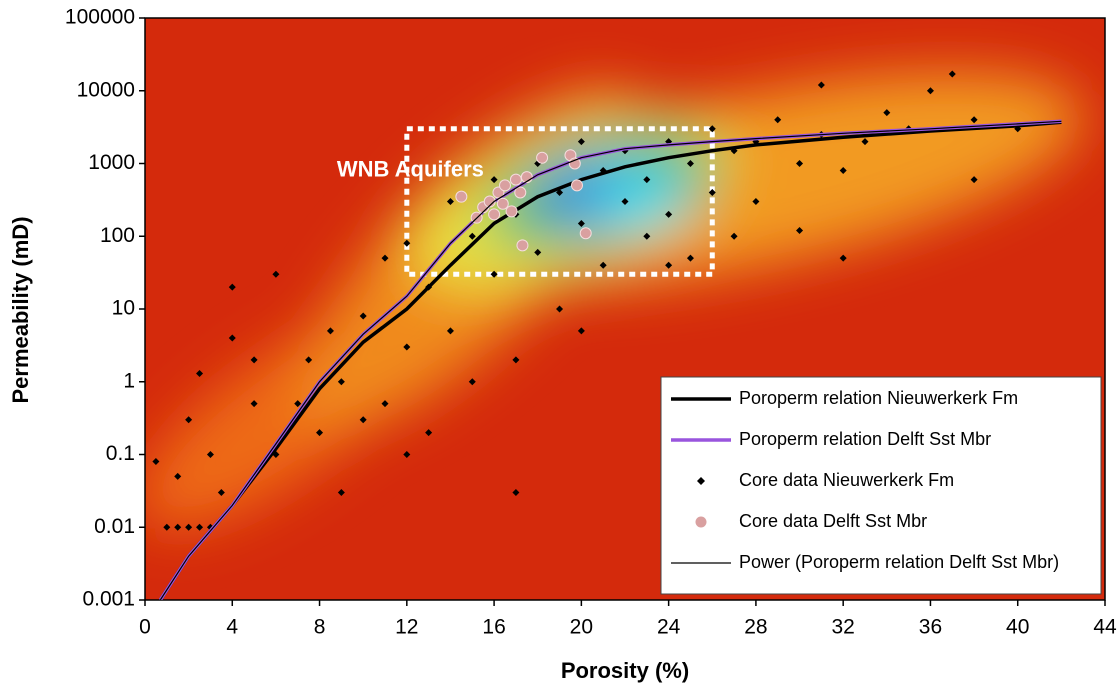  What do you see at coordinates (755, 627) in the screenshot?
I see `x-tick-label: 28` at bounding box center [755, 627].